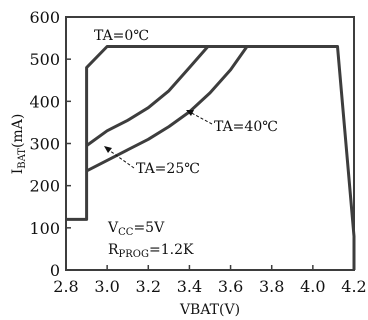 This screenshot has height=320, width=368. What do you see at coordinates (271, 286) in the screenshot?
I see `x-tick-label: 3.8` at bounding box center [271, 286].